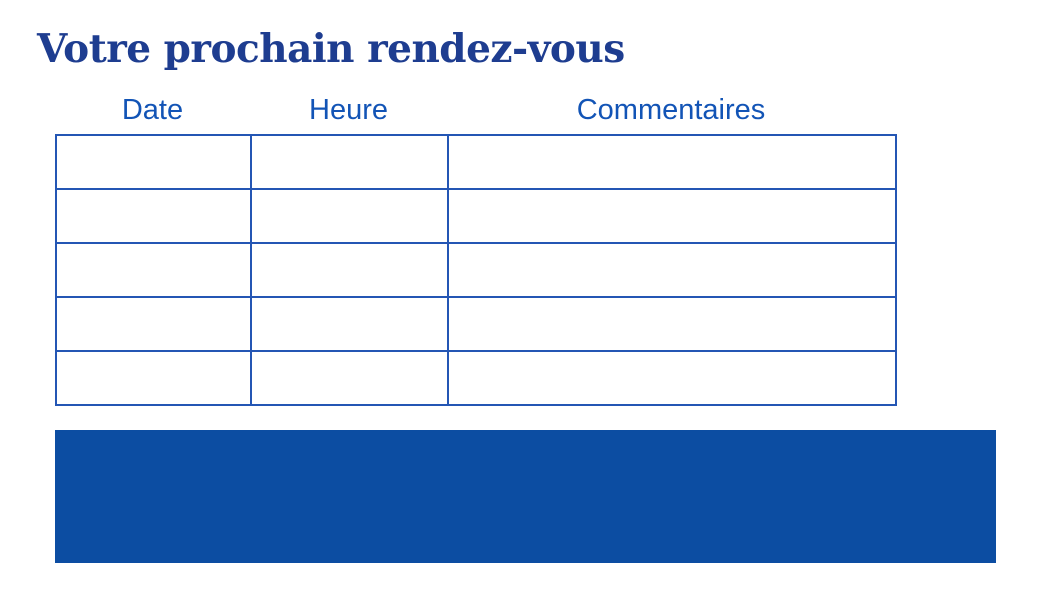  Describe the element at coordinates (671, 110) in the screenshot. I see `column-header-commentaires: Commentaires` at that location.